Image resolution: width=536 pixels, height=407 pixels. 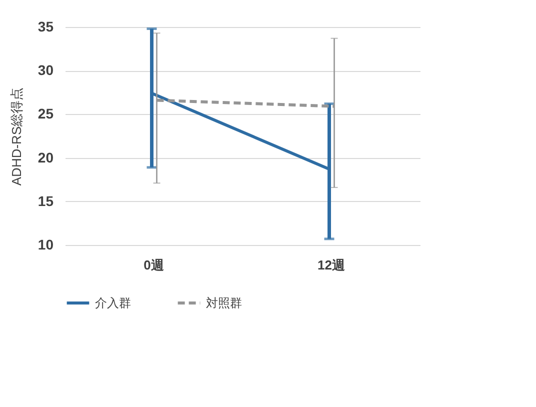 I want to click on y-tick-label: 15, so click(x=46, y=200).